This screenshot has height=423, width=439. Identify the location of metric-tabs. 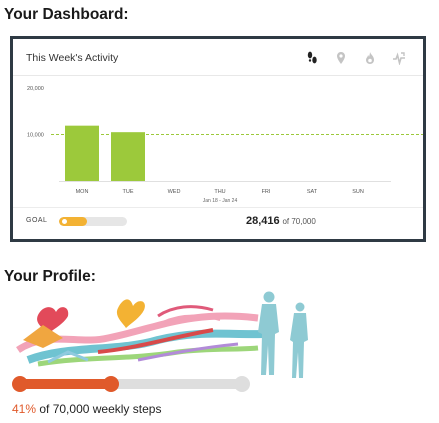
(355, 58).